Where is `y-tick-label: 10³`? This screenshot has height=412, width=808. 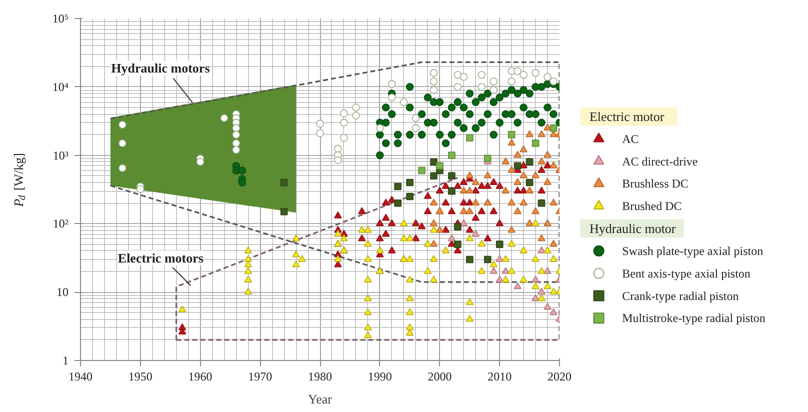
y-tick-label: 10³ is located at coordinates (60, 155).